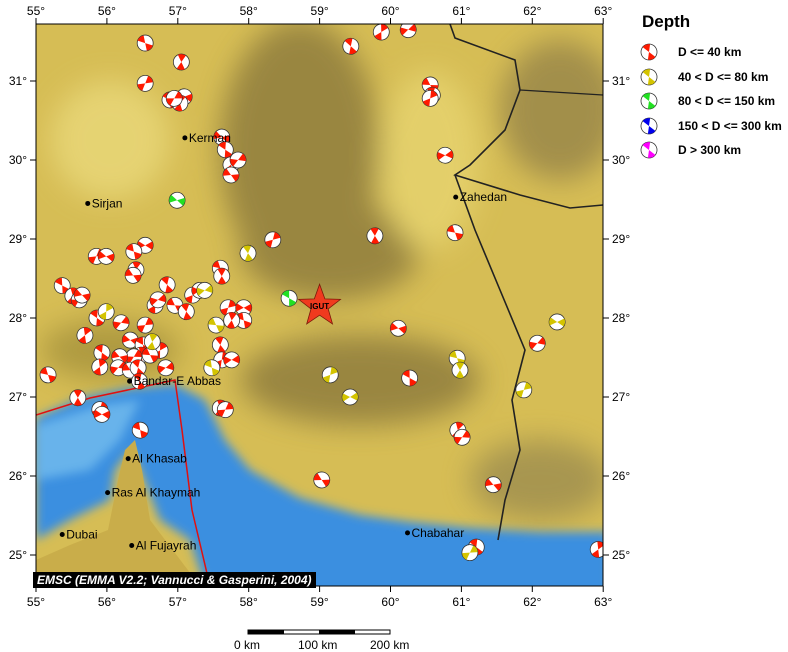  What do you see at coordinates (390, 645) in the screenshot?
I see `scale-label-200: 200 km` at bounding box center [390, 645].